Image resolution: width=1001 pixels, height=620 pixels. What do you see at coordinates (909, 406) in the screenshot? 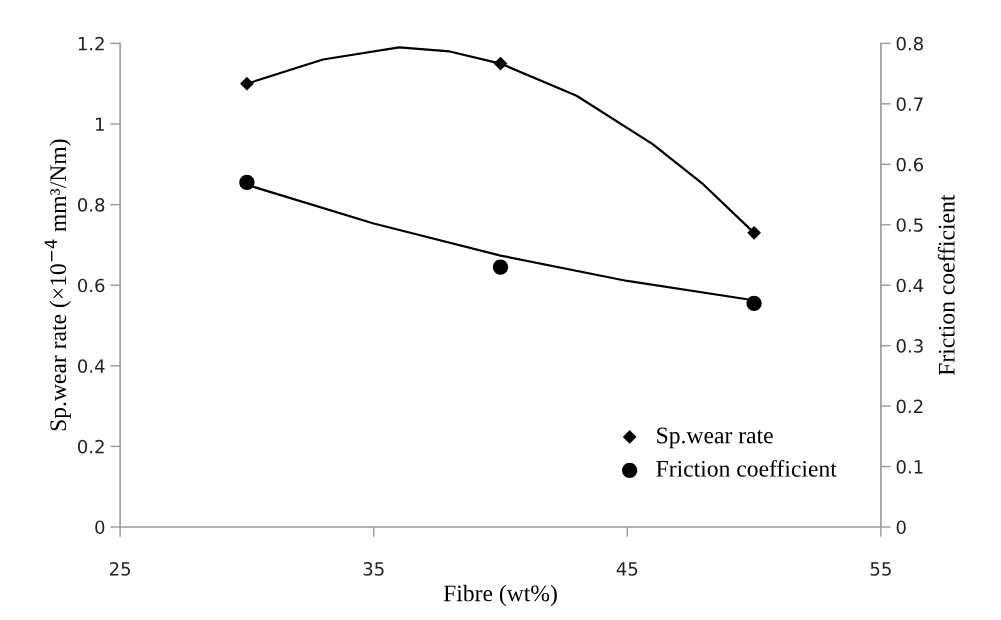
I see `y2-tick-label: 0.2` at bounding box center [909, 406].